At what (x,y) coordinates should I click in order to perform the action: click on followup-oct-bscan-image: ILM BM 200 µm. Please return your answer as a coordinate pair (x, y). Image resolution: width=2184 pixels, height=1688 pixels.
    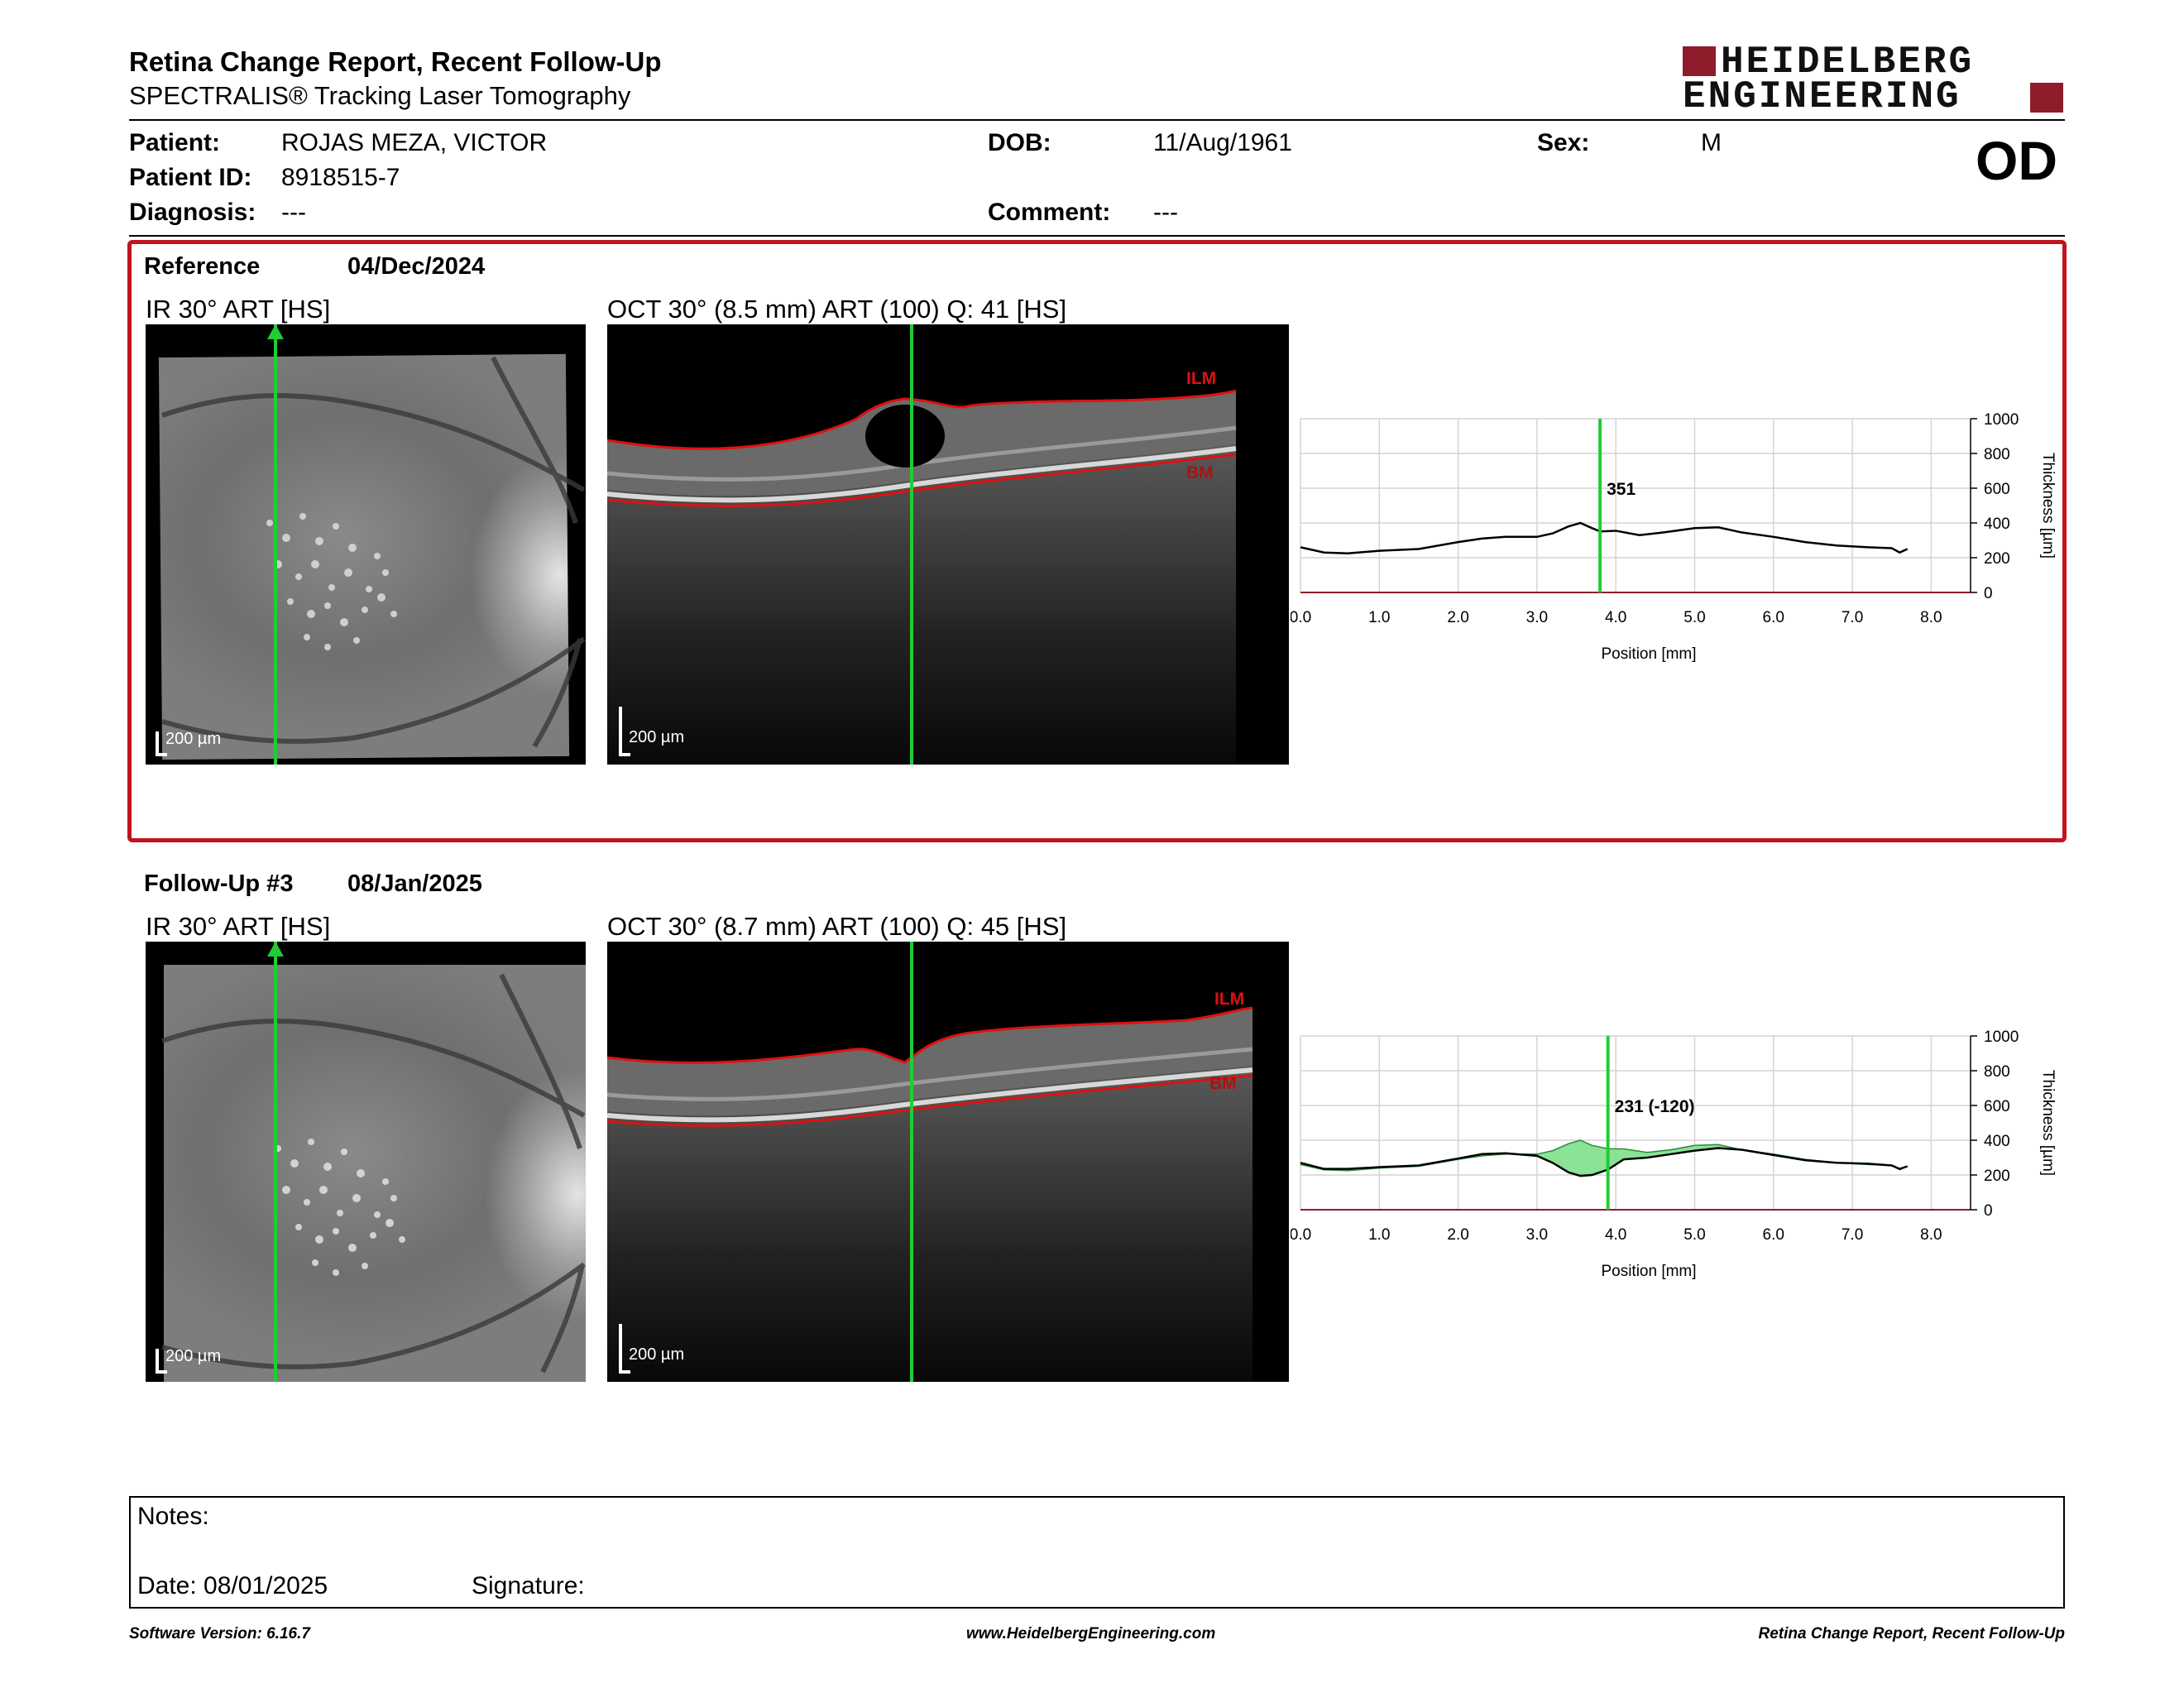
    Looking at the image, I should click on (948, 1162).